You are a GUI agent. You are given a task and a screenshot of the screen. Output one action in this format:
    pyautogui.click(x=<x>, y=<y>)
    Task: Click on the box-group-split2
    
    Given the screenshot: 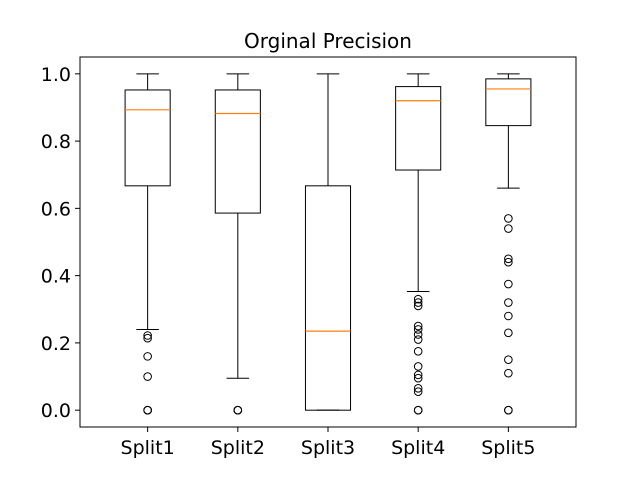 What is the action you would take?
    pyautogui.click(x=237, y=244)
    